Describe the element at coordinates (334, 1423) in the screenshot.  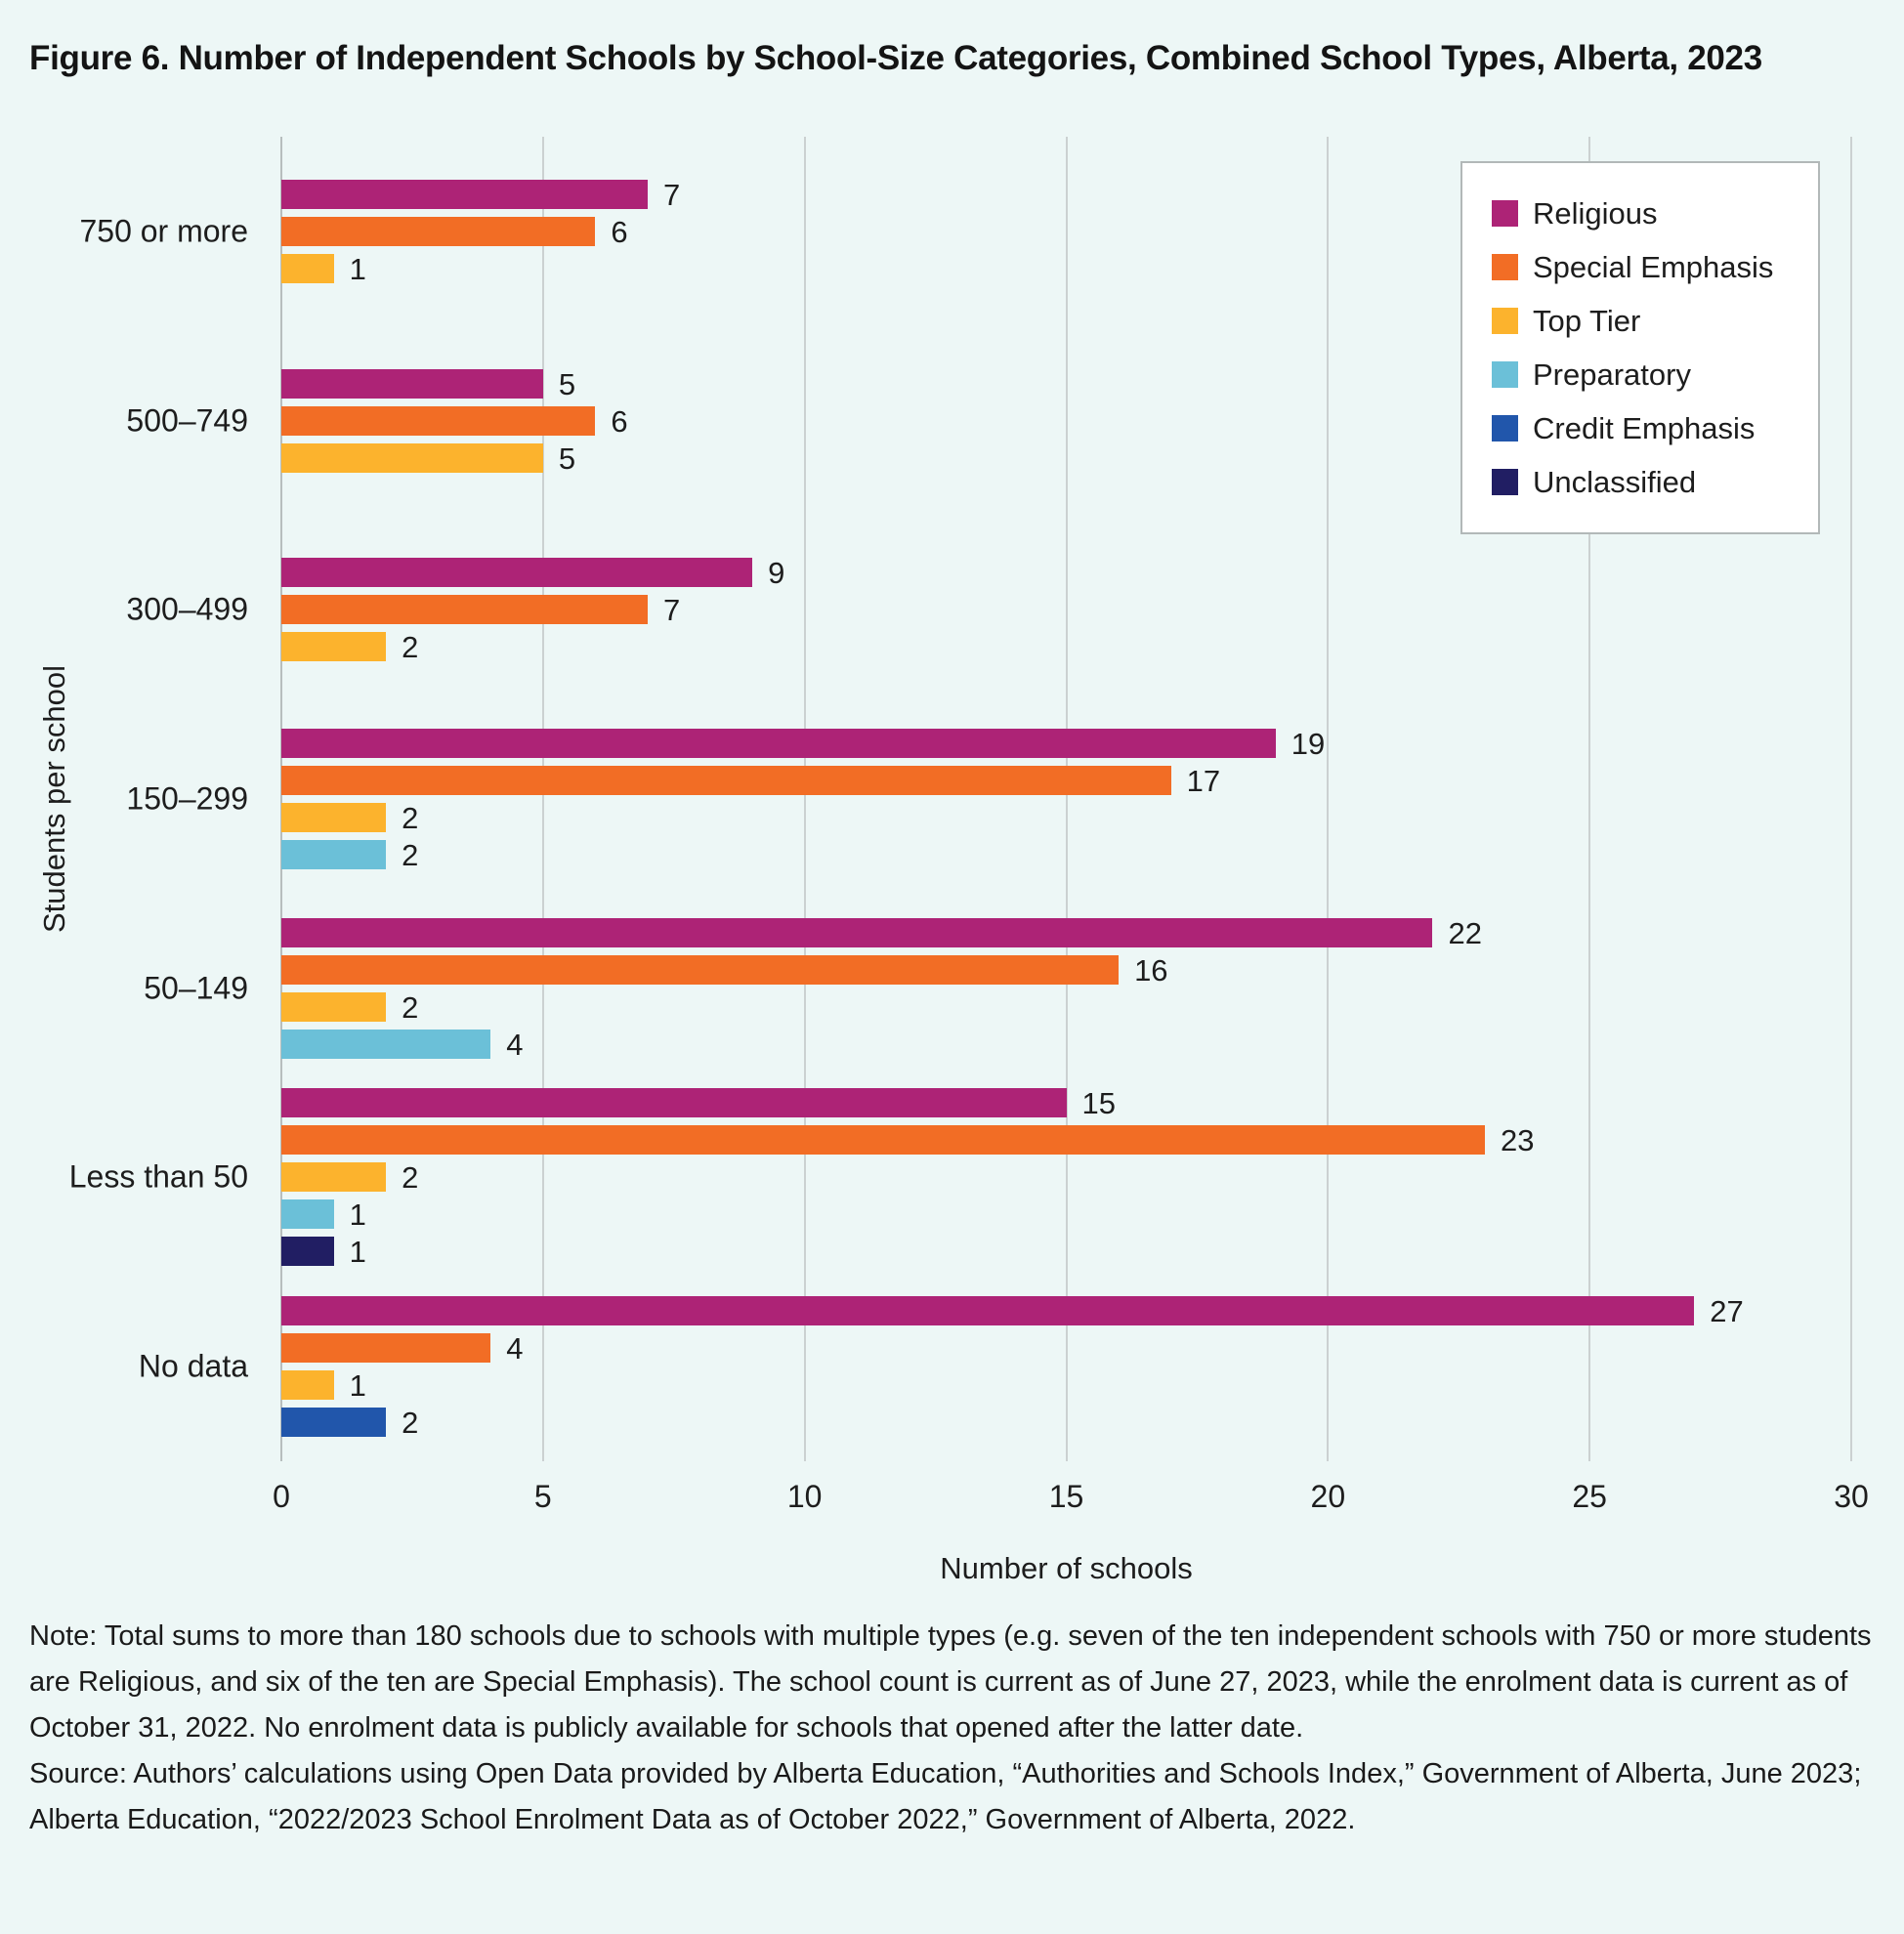
I see `bar-no-data-credit-emphasis` at that location.